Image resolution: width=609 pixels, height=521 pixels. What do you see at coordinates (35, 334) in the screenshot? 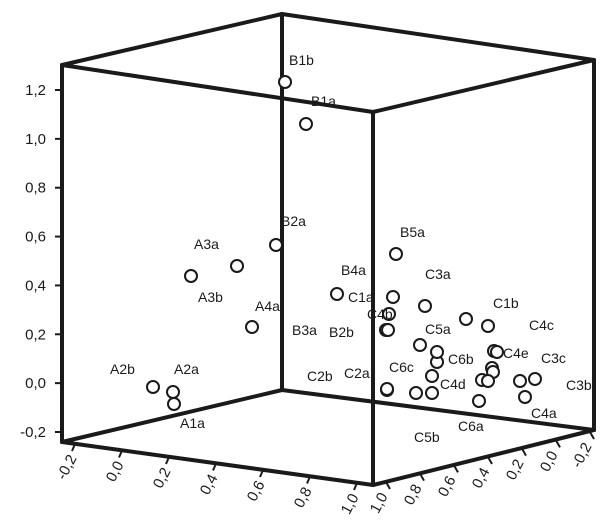
I see `vertical-tick-label: 0,2` at bounding box center [35, 334].